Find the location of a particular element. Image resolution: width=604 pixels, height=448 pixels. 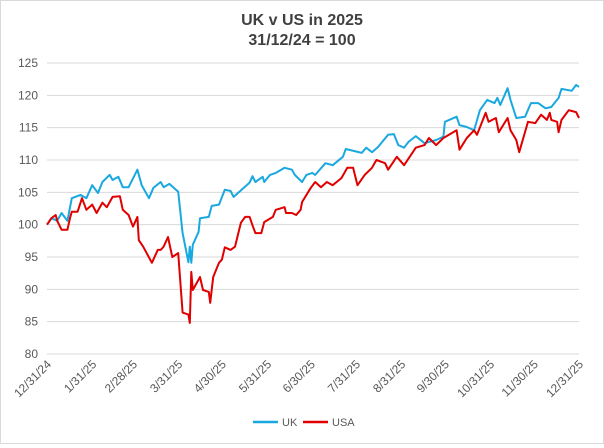

y-tick-label: 95 is located at coordinates (32, 257).